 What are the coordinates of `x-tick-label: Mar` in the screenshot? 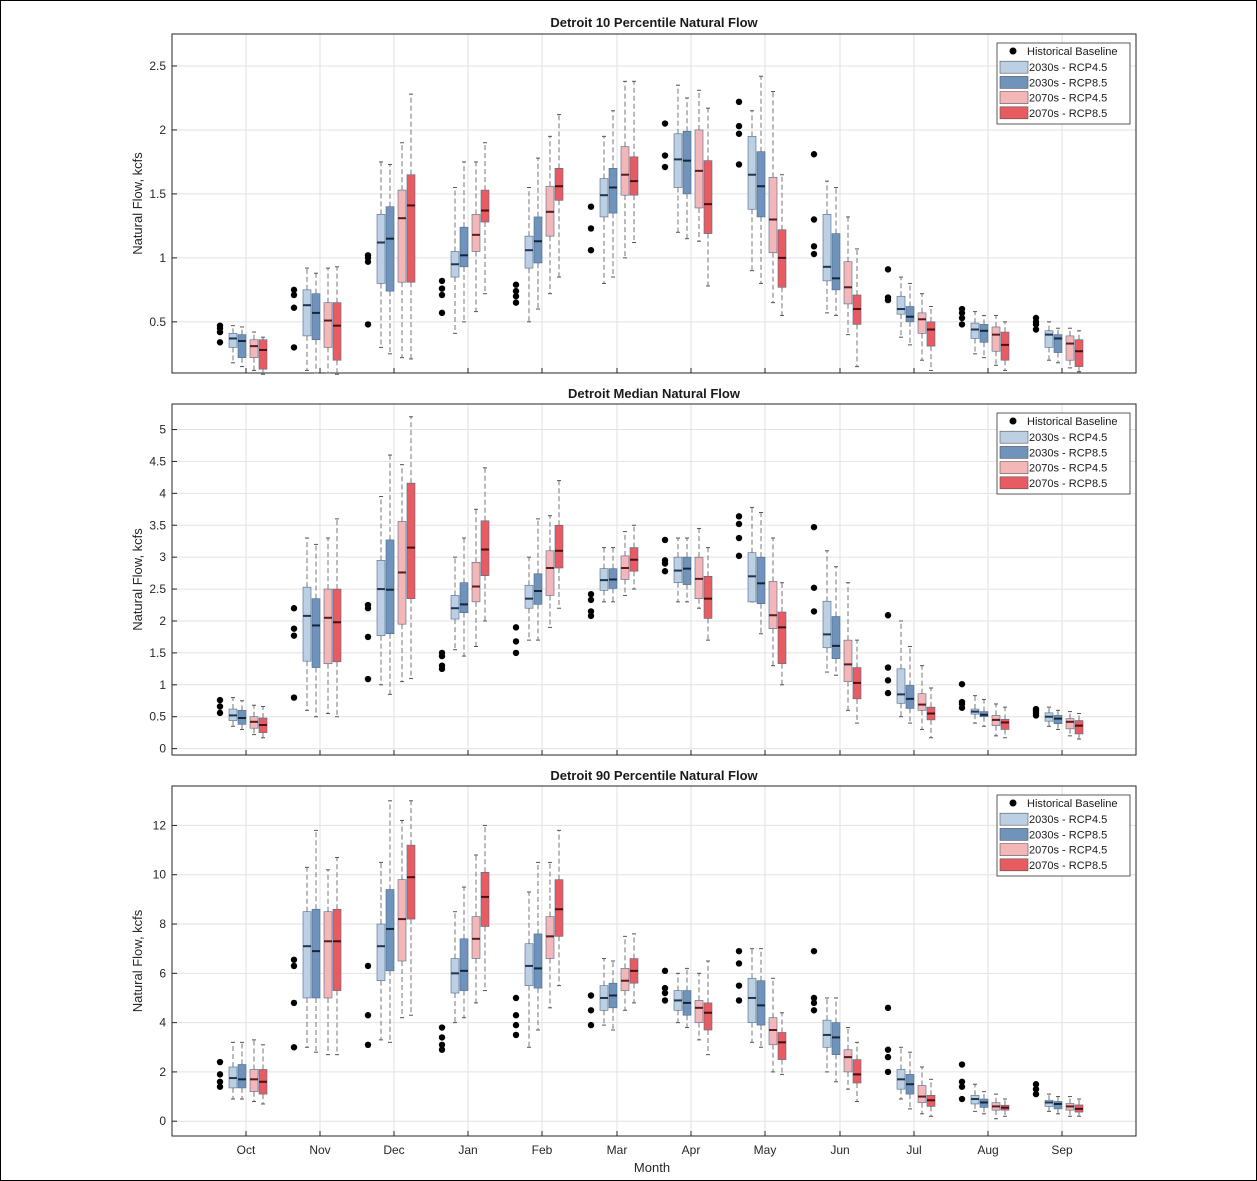 It's located at (617, 1150).